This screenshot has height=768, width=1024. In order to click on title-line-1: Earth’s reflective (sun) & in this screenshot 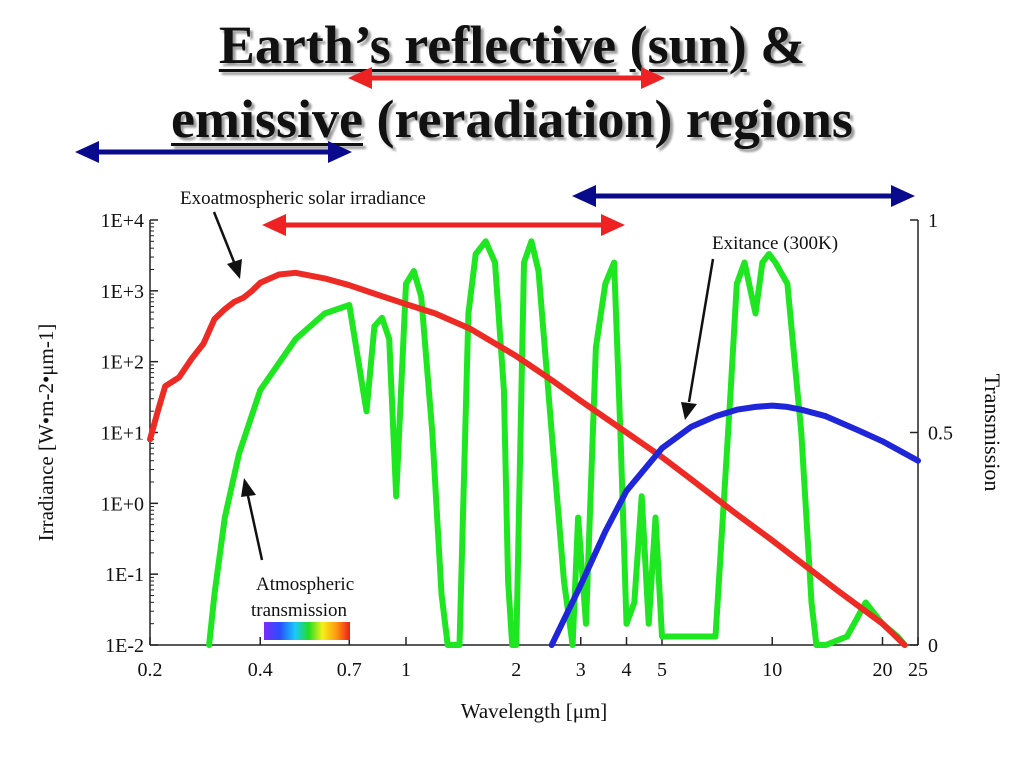, I will do `click(512, 45)`.